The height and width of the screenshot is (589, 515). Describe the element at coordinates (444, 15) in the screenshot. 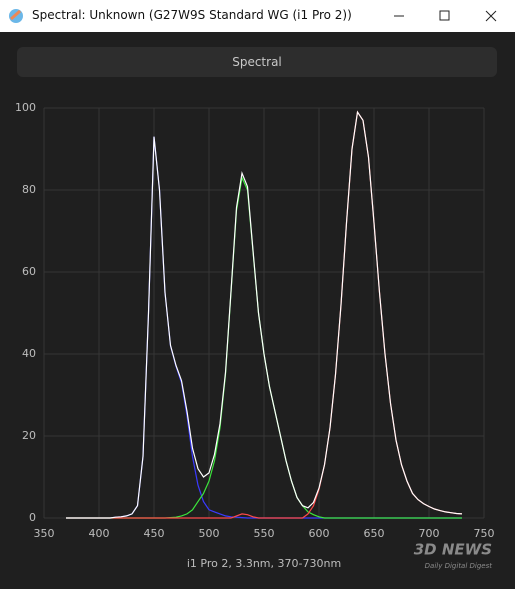

I see `maximize-button` at that location.